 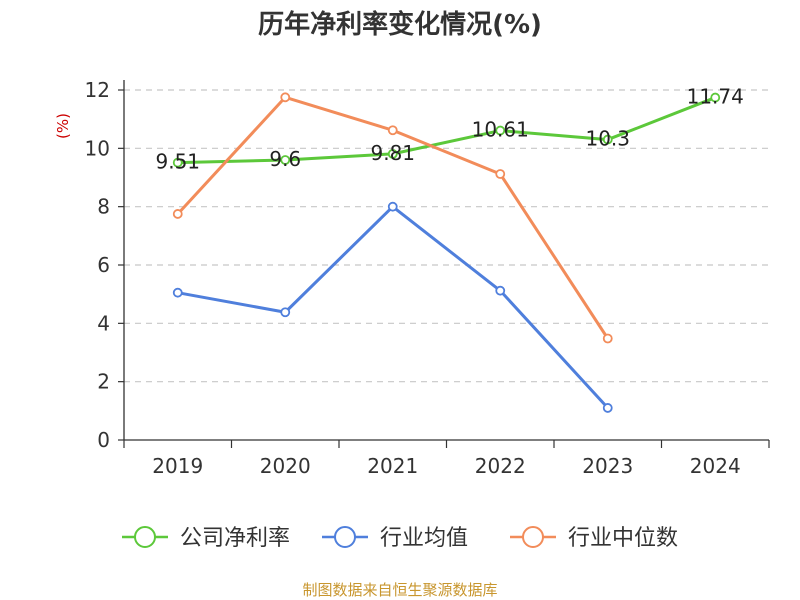 What do you see at coordinates (63, 126) in the screenshot?
I see `y-axis-unit-label: (%)` at bounding box center [63, 126].